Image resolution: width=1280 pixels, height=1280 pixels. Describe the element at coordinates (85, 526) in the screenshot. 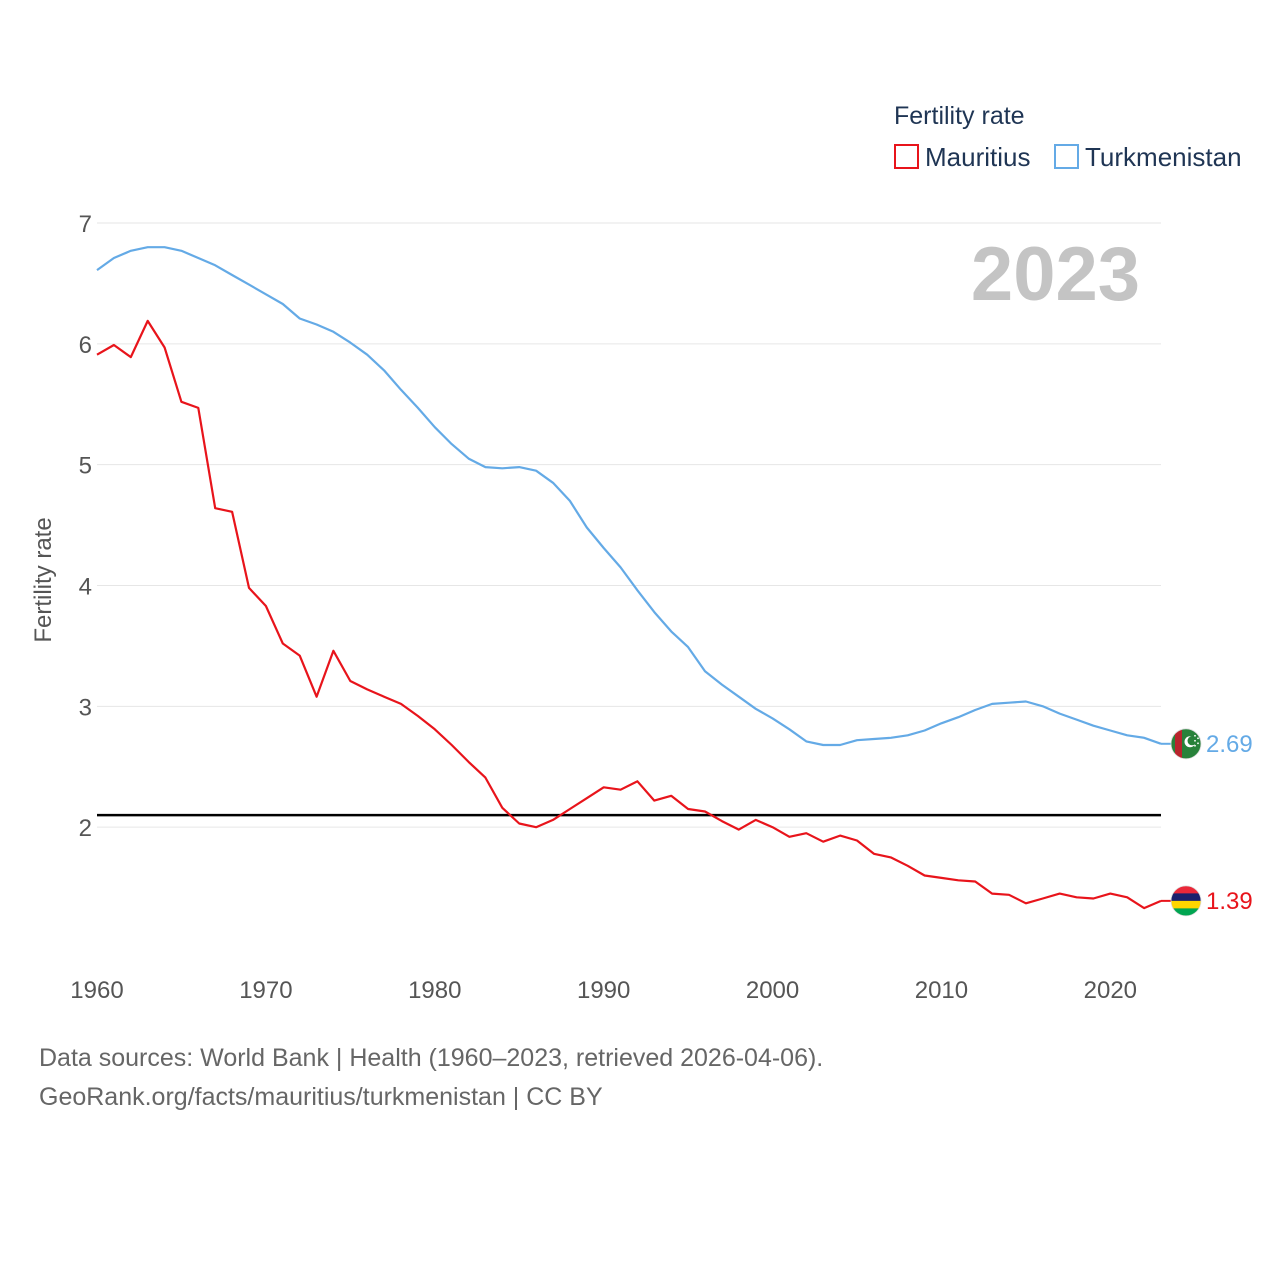

I see `y-axis-ticks: 2 3 4 5 6 7` at that location.